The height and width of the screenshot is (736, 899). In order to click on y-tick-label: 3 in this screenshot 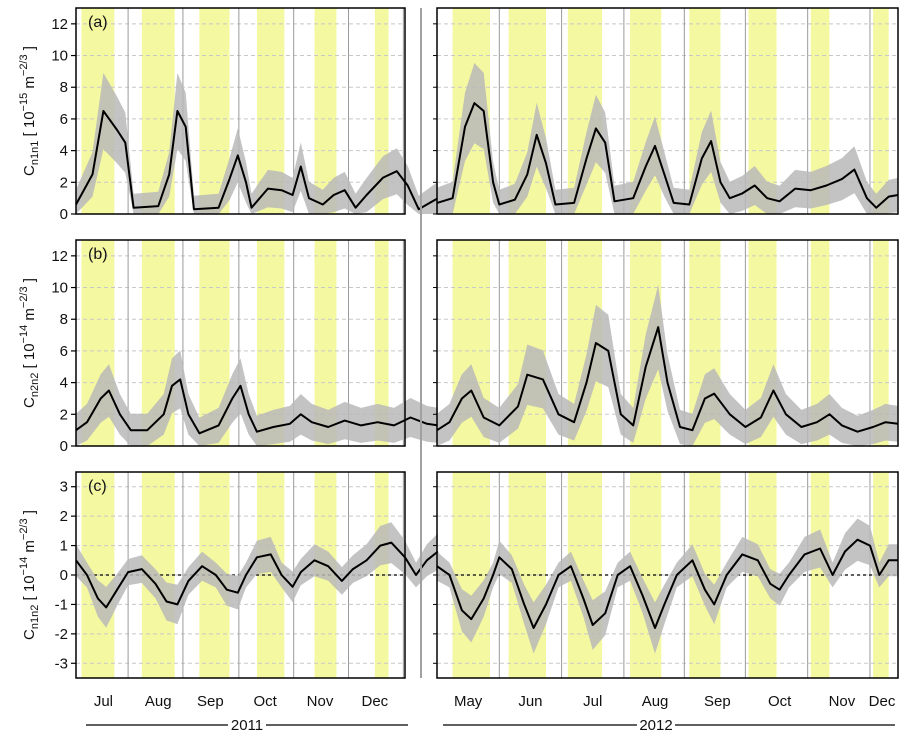, I will do `click(64, 487)`.